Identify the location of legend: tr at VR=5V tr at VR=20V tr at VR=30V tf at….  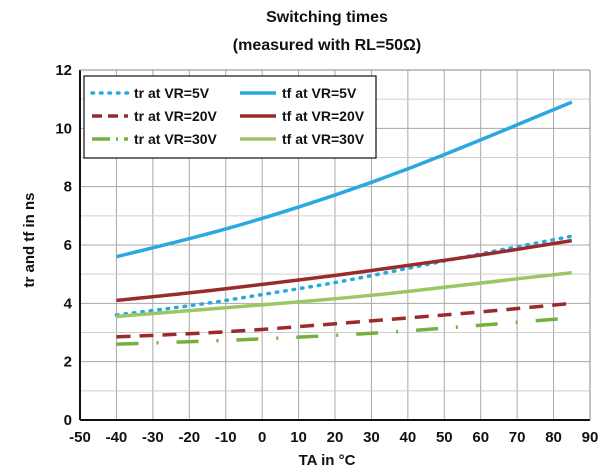
(230, 117).